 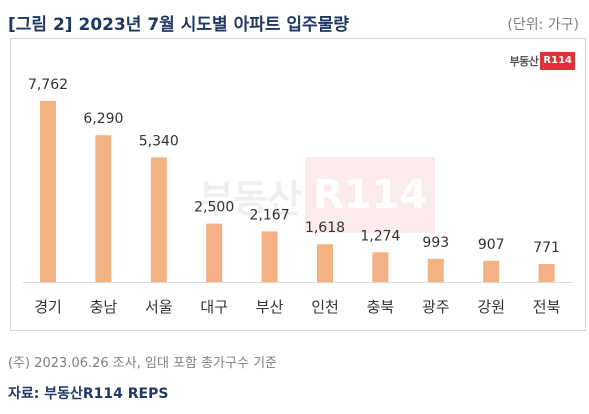 What do you see at coordinates (159, 141) in the screenshot?
I see `value-label-3: 5,340` at bounding box center [159, 141].